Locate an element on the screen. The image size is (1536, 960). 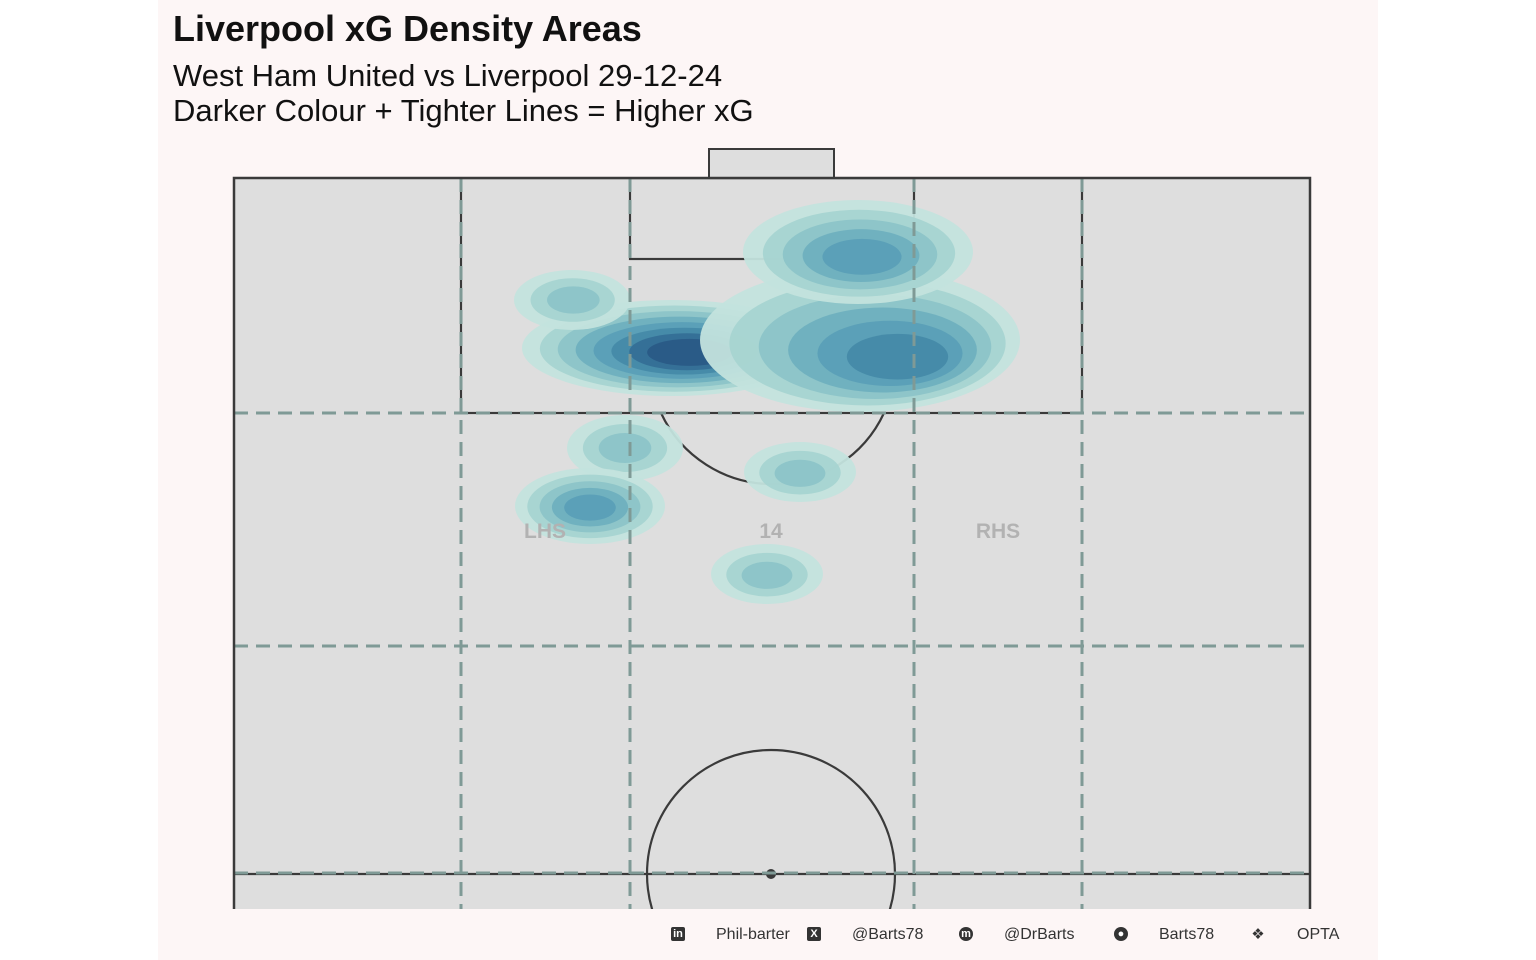
x-icon: X is located at coordinates (814, 934).